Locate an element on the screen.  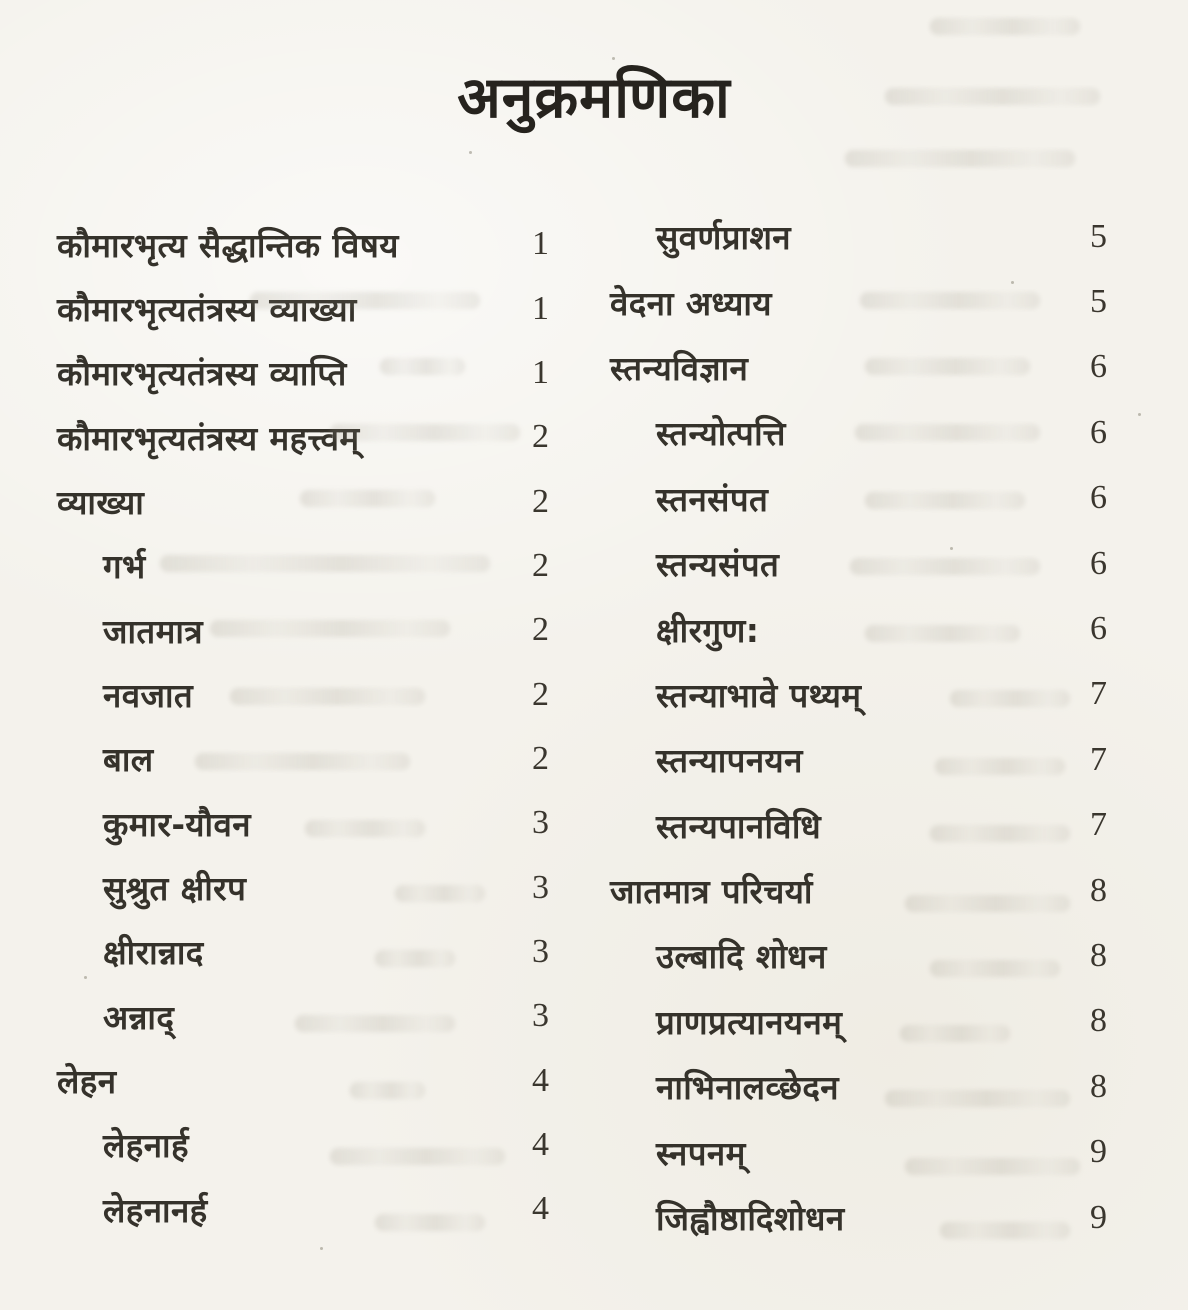
toc-entry-title: जातमात्र is located at coordinates (153, 631).